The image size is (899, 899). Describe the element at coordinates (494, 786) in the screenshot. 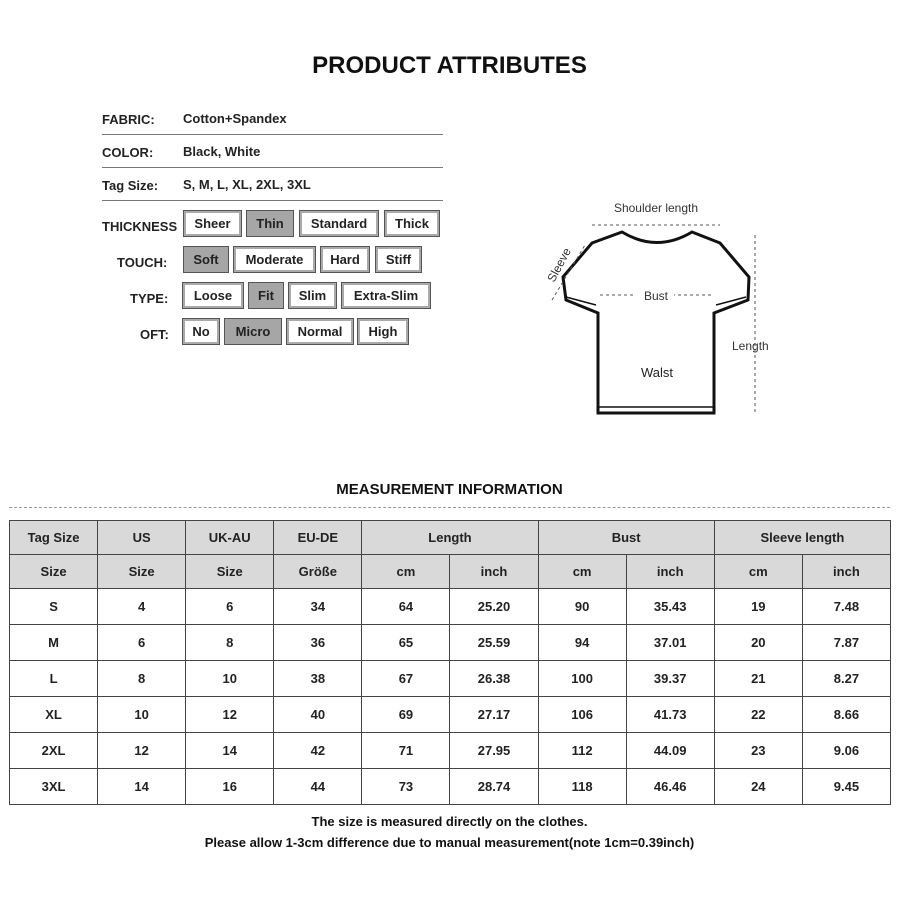

I see `table-cell: 28.74` at that location.